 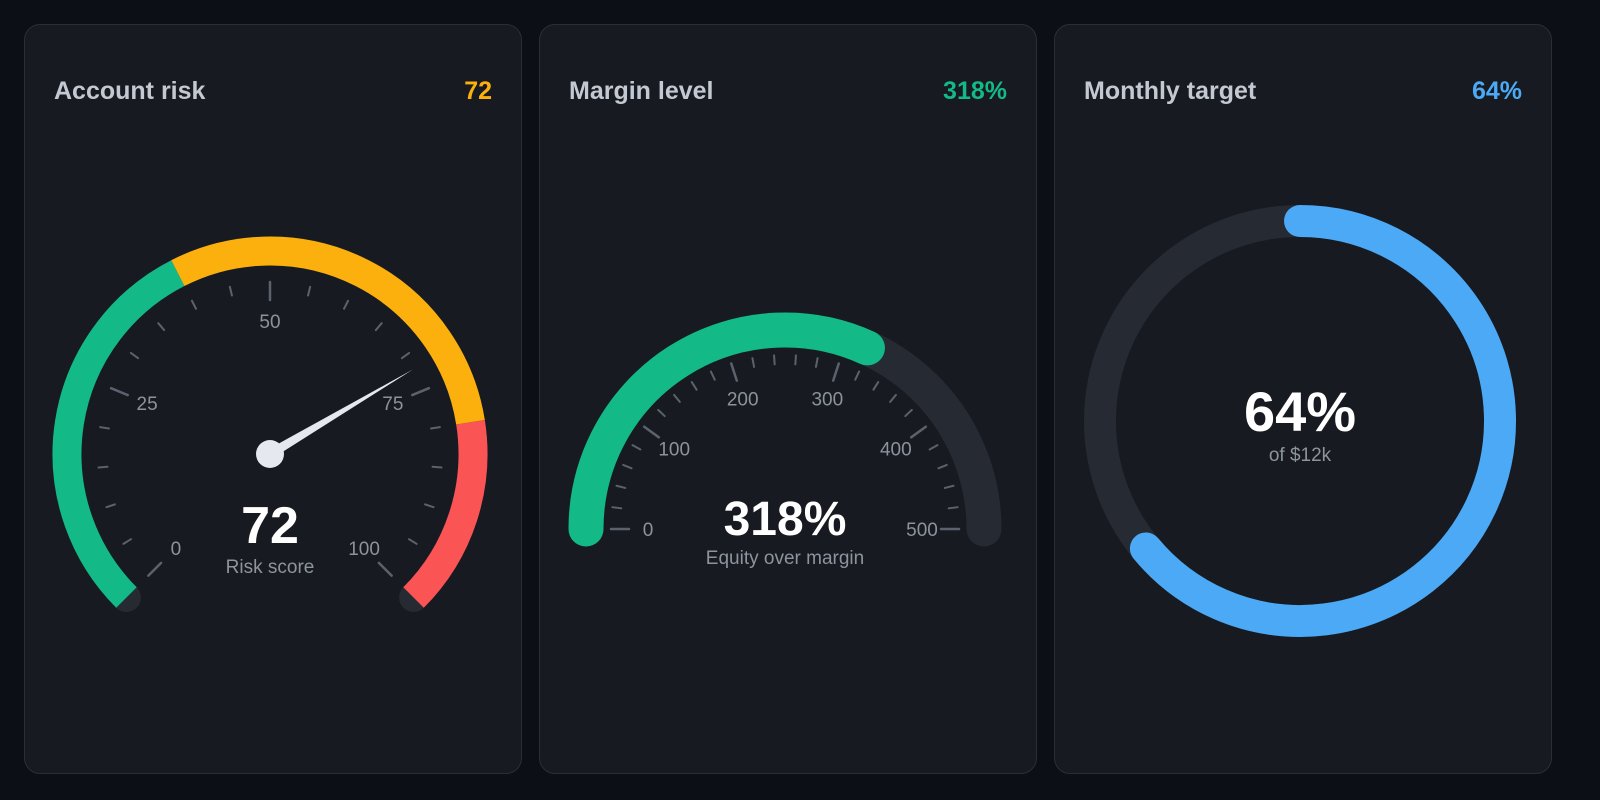 What do you see at coordinates (478, 91) in the screenshot?
I see `card-value: 72` at bounding box center [478, 91].